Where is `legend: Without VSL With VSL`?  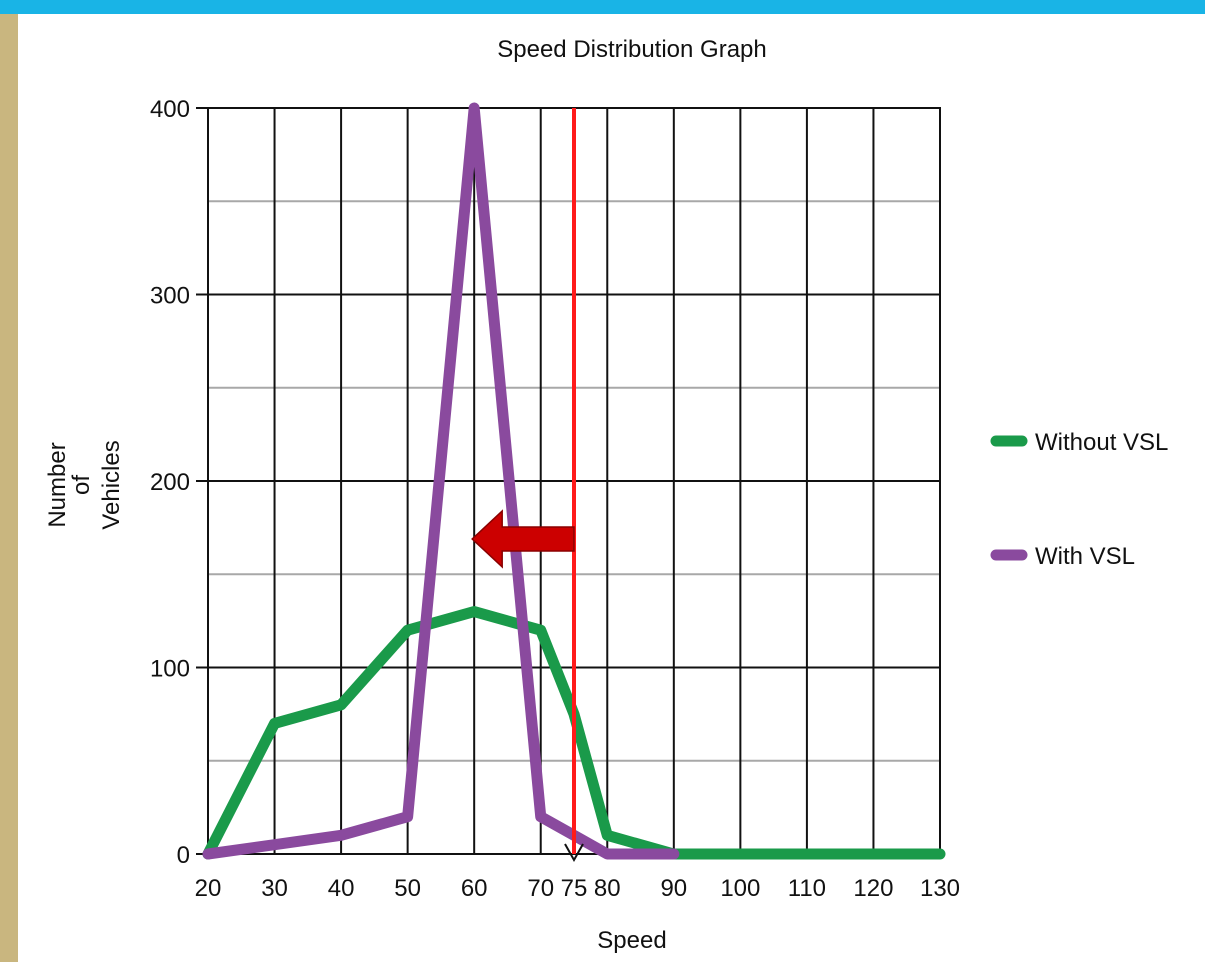
legend: Without VSL With VSL is located at coordinates (1079, 499).